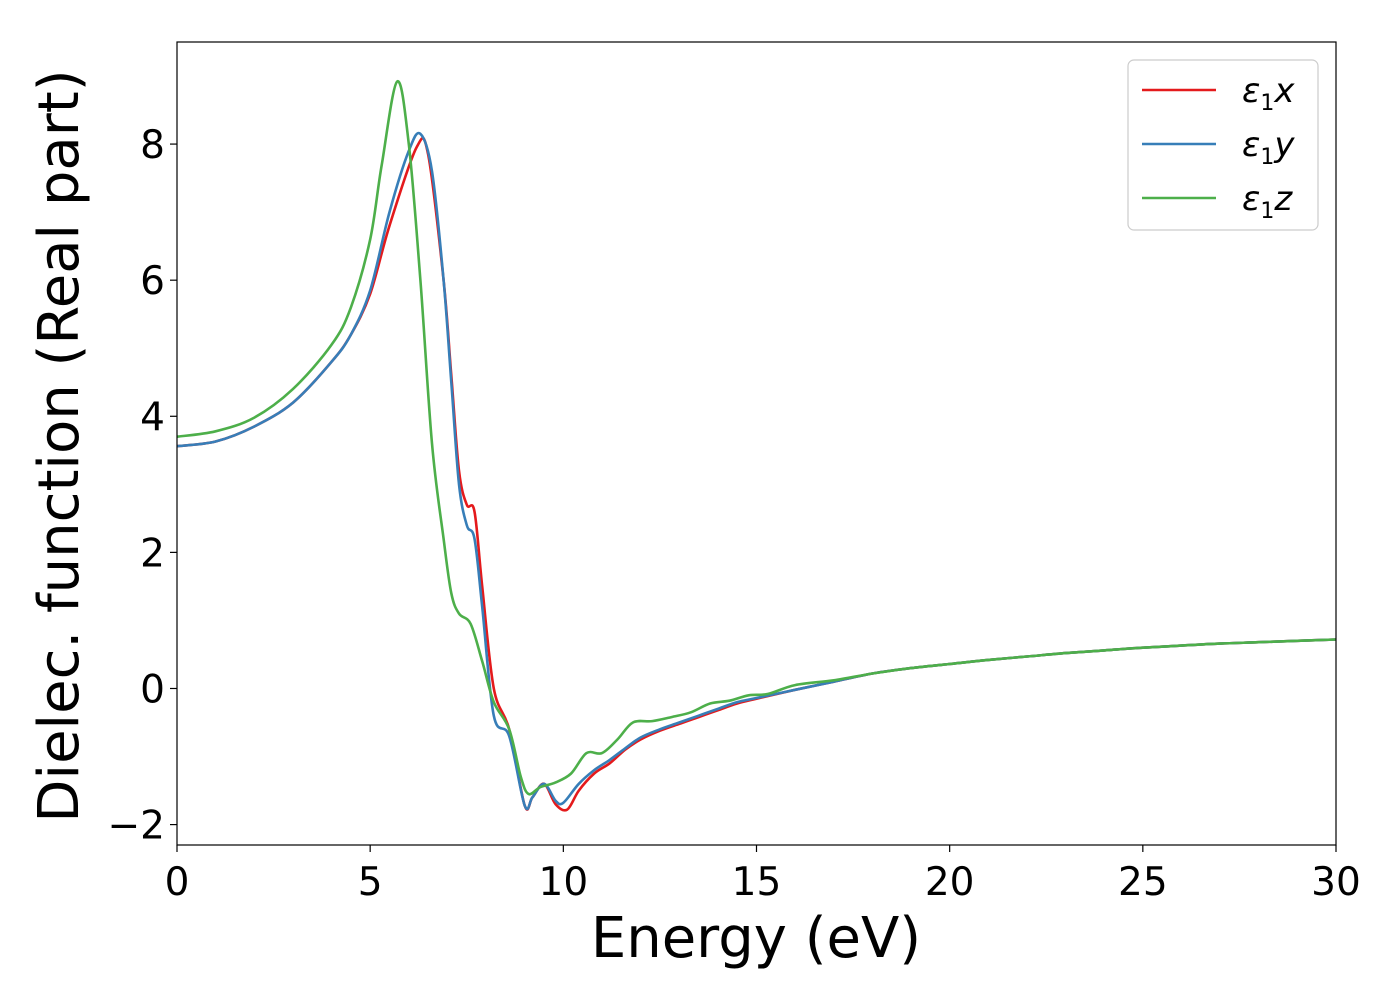 This screenshot has height=1000, width=1400. Describe the element at coordinates (152, 417) in the screenshot. I see `y-tick-label: 4` at that location.